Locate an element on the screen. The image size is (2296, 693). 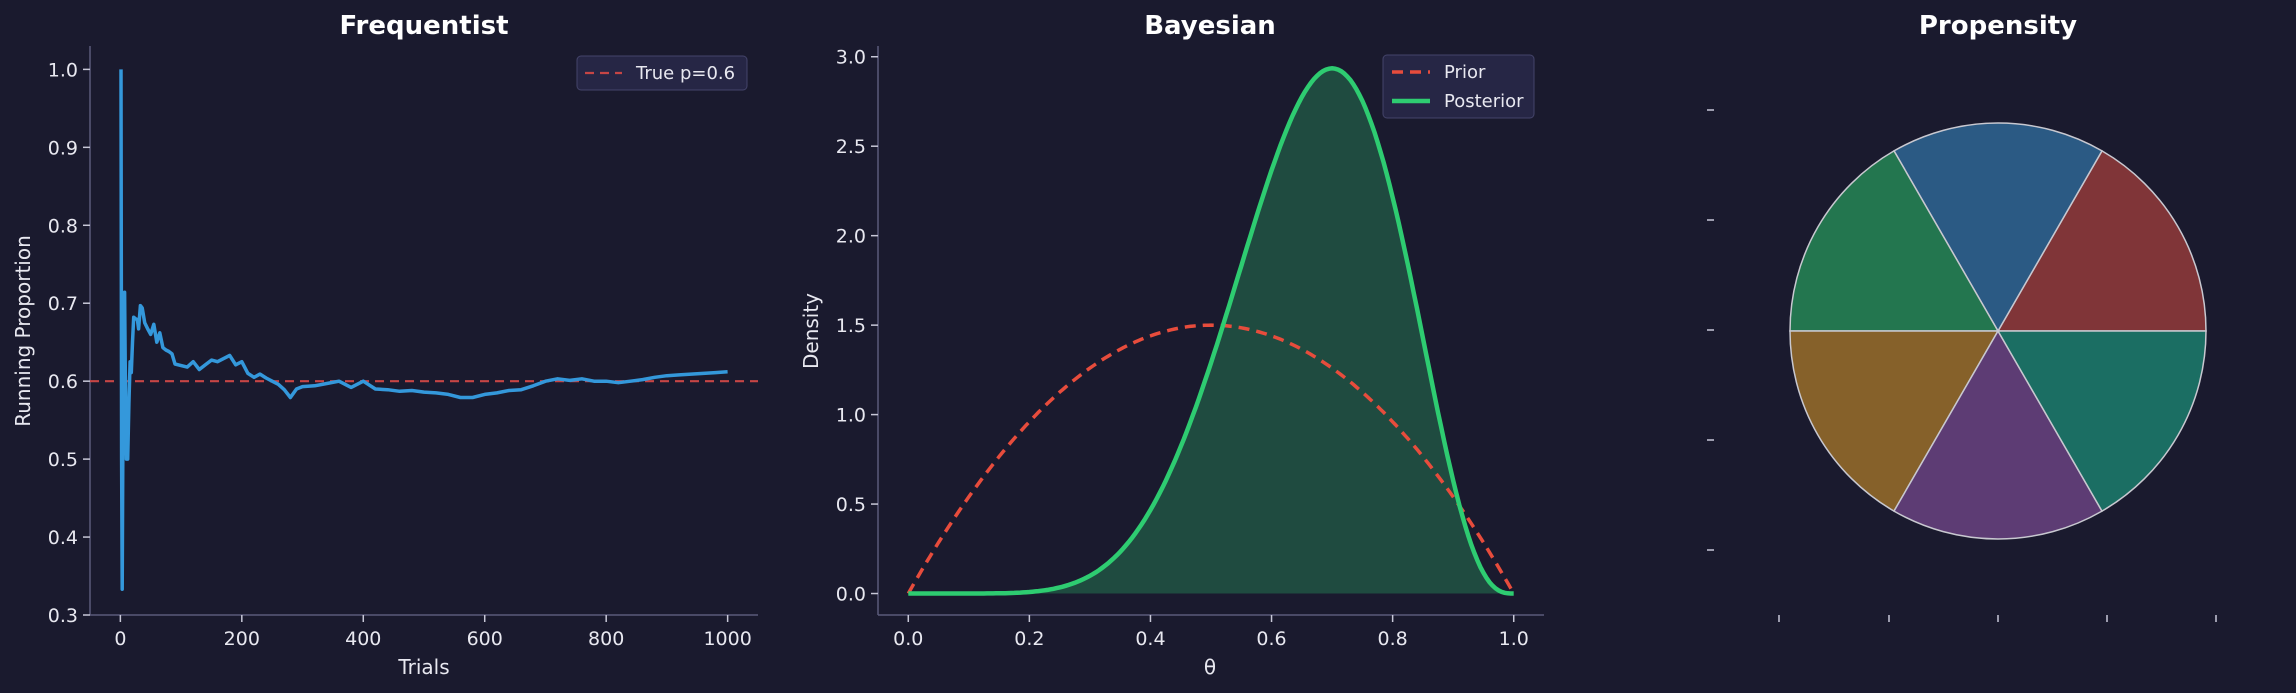
bayesian-ylabel: Density is located at coordinates (811, 331).